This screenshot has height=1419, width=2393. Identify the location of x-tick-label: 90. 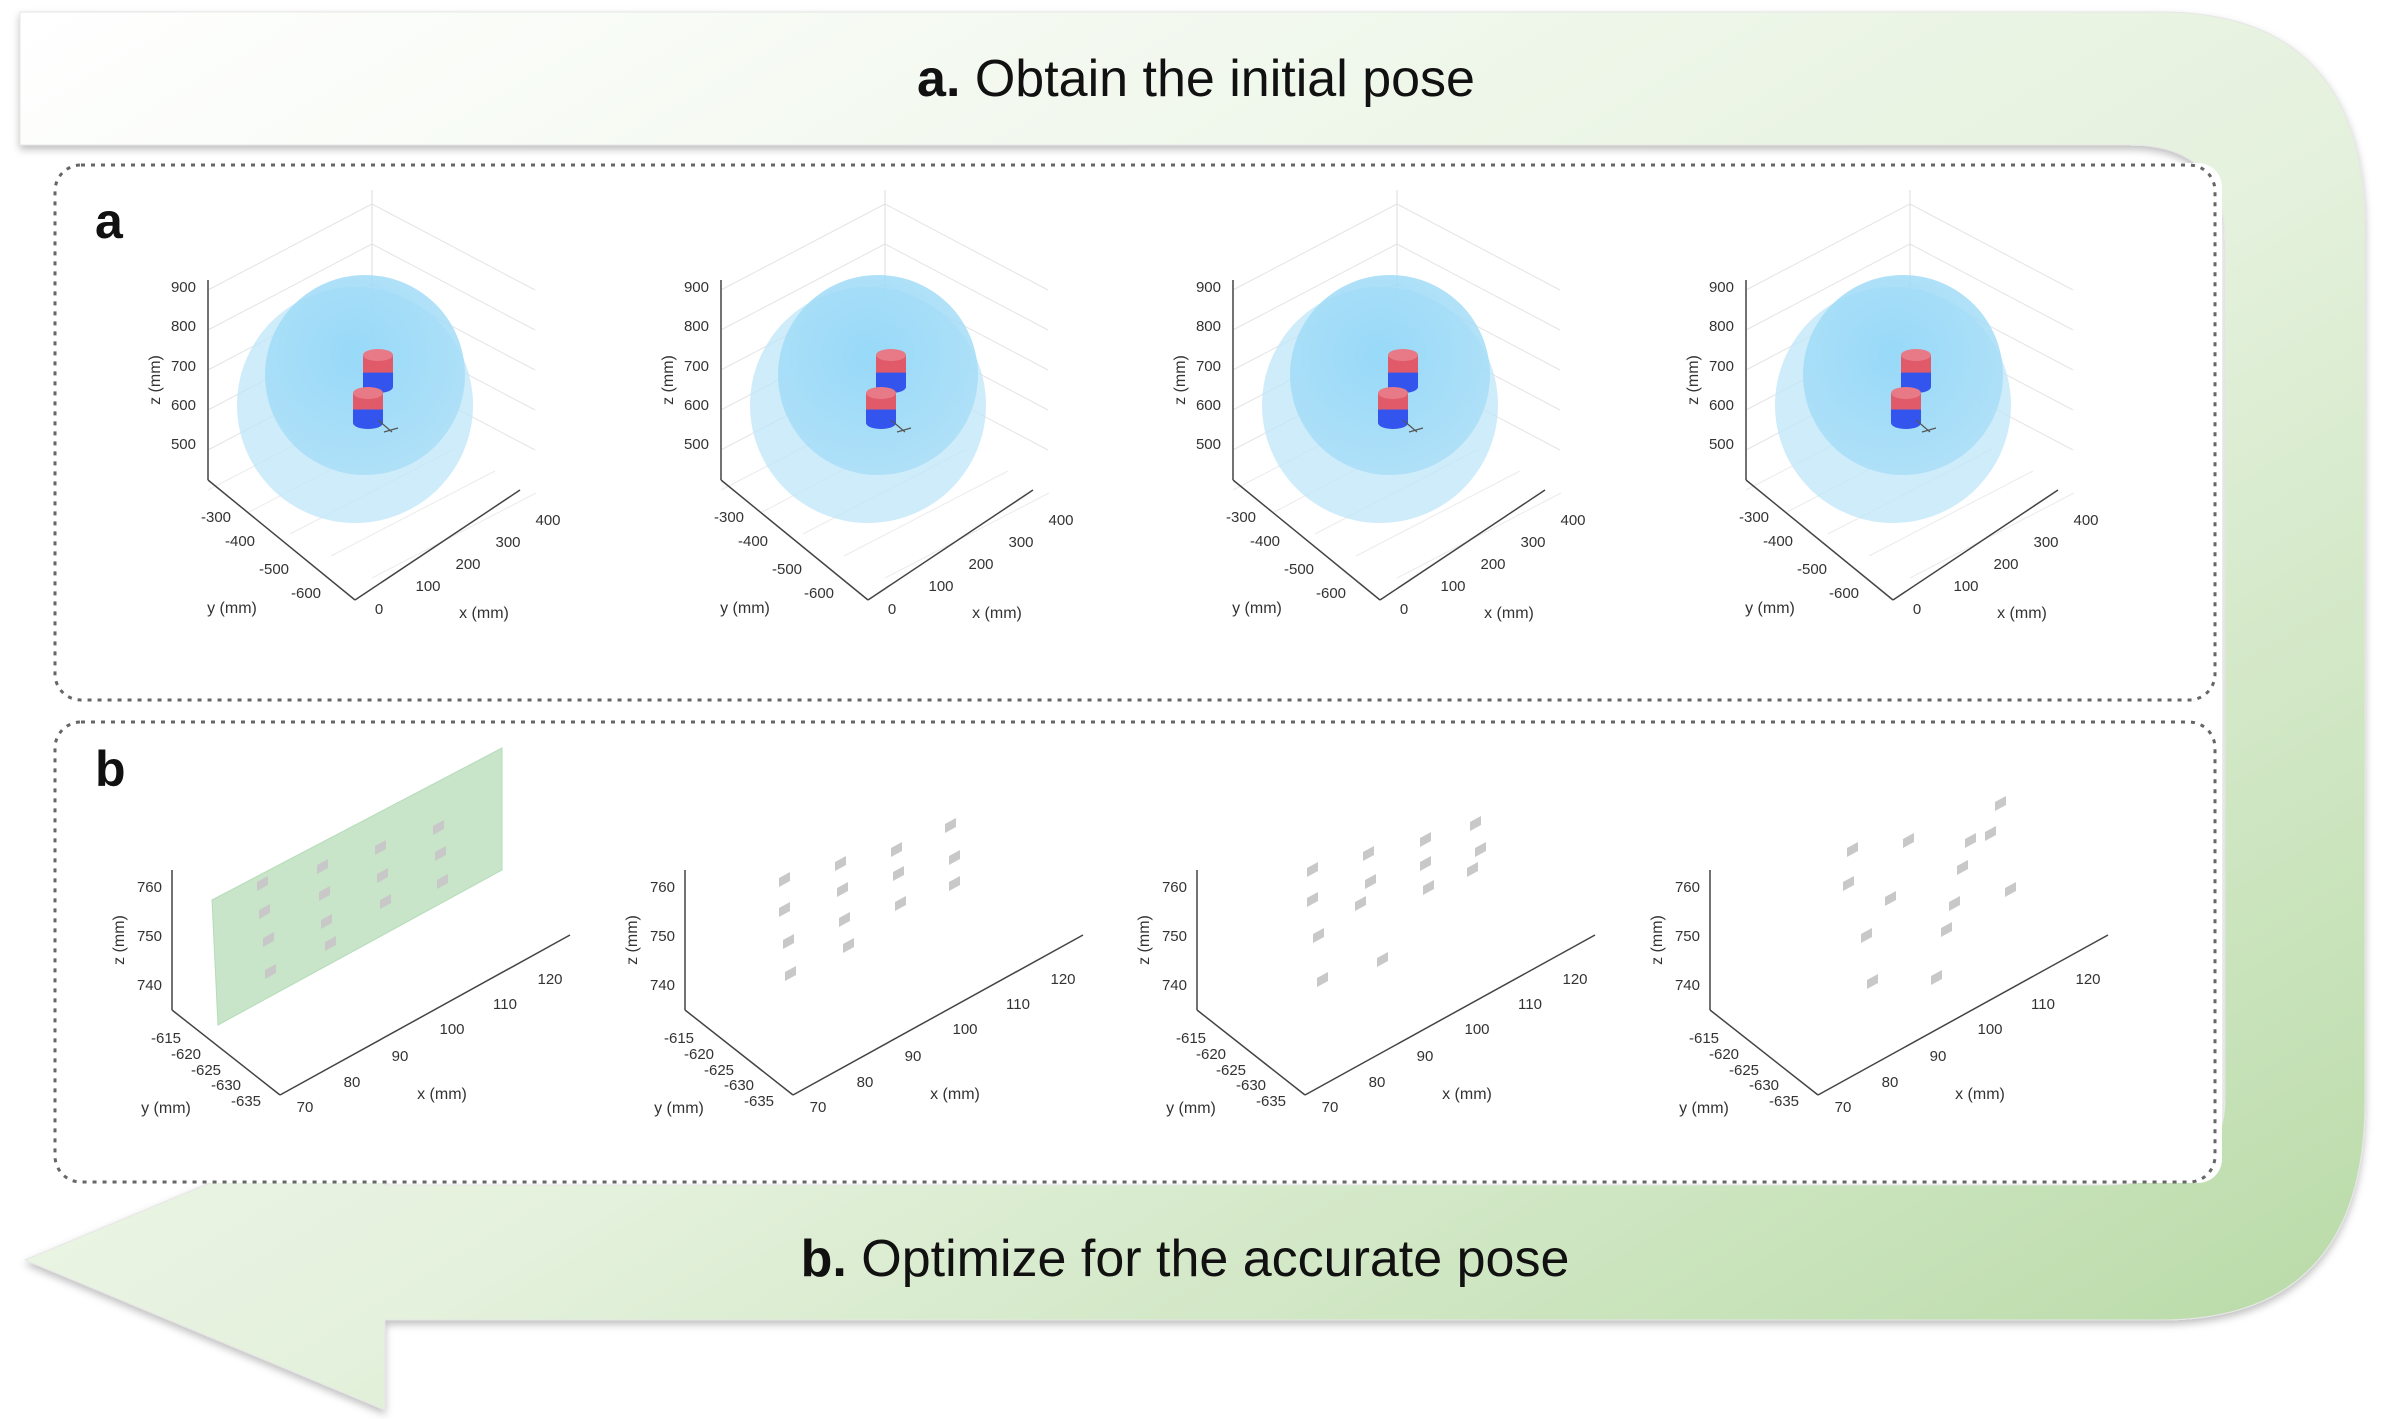
(913, 1056).